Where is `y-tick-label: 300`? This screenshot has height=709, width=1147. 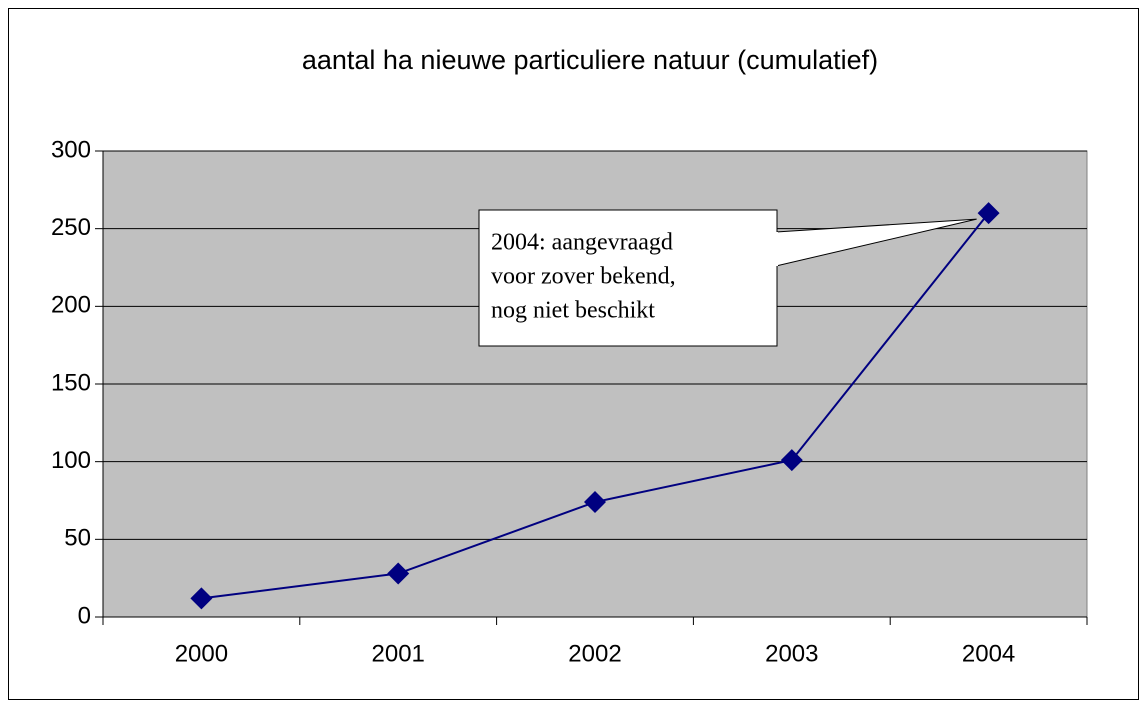 y-tick-label: 300 is located at coordinates (71, 149).